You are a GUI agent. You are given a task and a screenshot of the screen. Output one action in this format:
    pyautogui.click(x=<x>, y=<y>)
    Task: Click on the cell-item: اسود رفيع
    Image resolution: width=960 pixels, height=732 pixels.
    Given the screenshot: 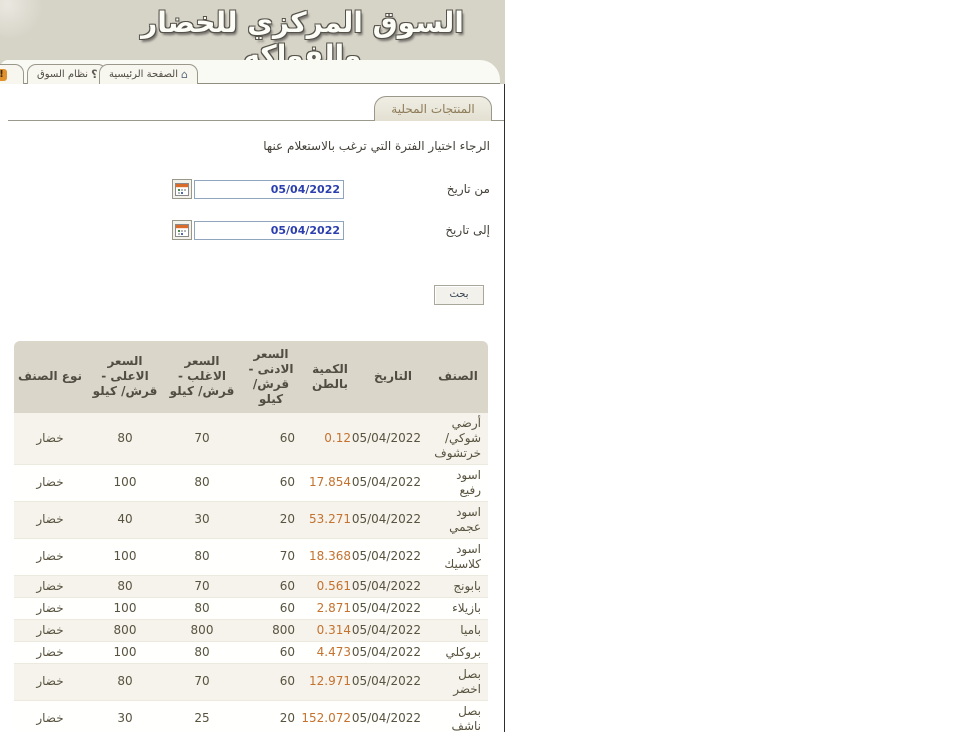 What is the action you would take?
    pyautogui.click(x=458, y=483)
    